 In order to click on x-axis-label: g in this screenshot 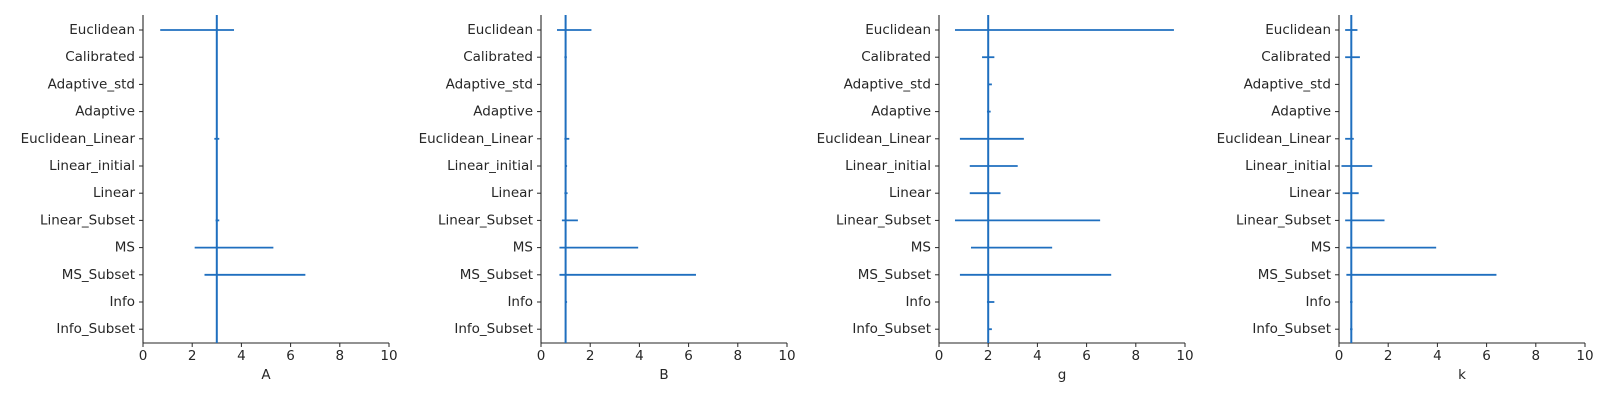, I will do `click(1062, 375)`.